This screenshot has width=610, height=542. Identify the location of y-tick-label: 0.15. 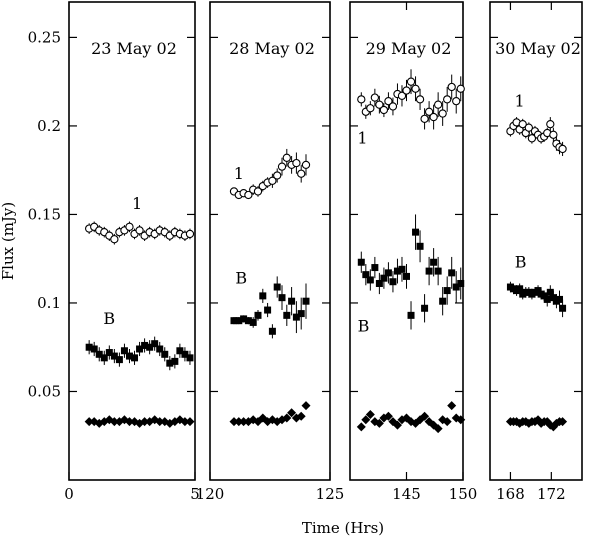
(44, 214).